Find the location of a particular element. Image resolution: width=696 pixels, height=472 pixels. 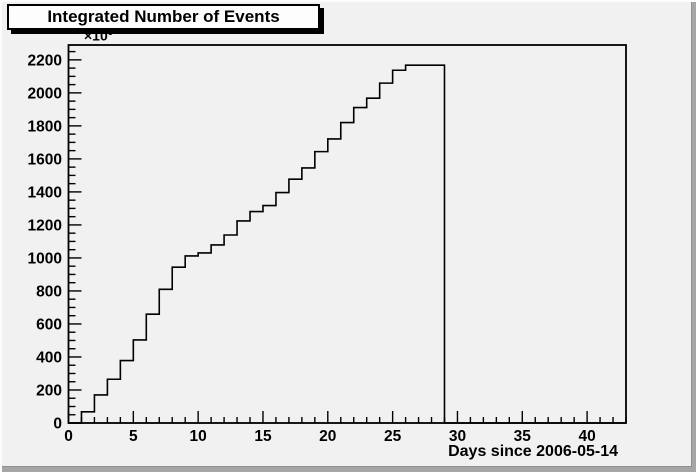

y-tick-label: 1800 is located at coordinates (45, 126).